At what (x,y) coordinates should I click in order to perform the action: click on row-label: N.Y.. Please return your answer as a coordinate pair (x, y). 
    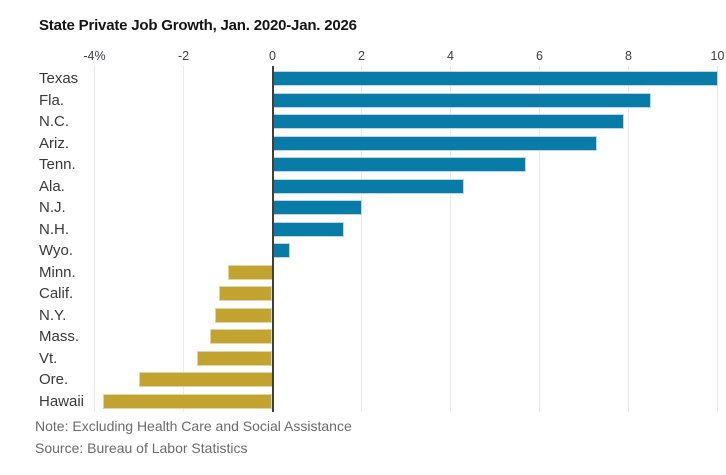
    Looking at the image, I should click on (53, 315).